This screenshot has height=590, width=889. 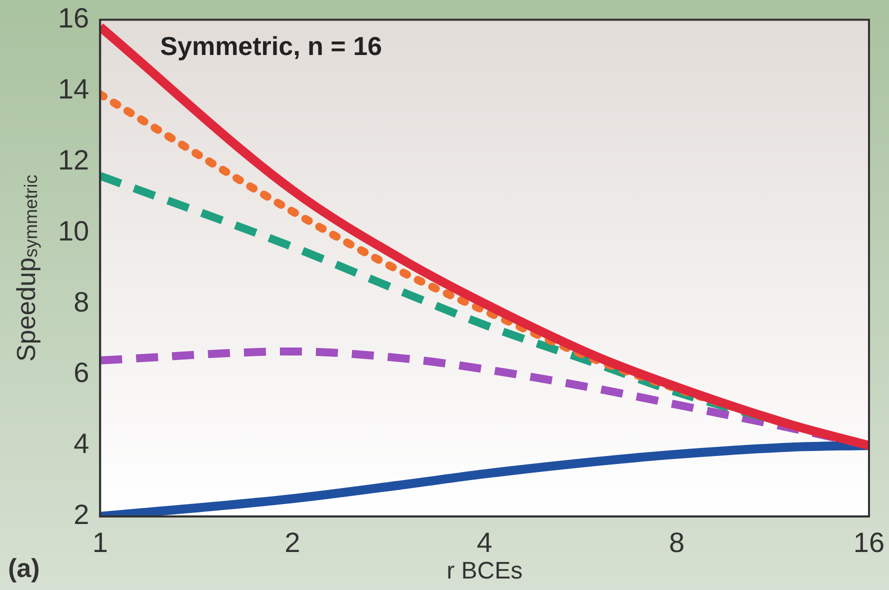 I want to click on x-tick-label: 4, so click(x=484, y=542).